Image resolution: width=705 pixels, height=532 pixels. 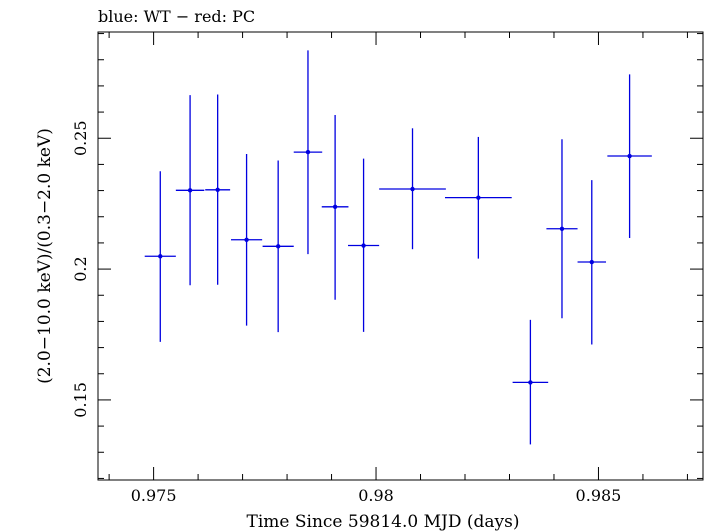 I want to click on x-tick-label: 0.975, so click(x=154, y=495).